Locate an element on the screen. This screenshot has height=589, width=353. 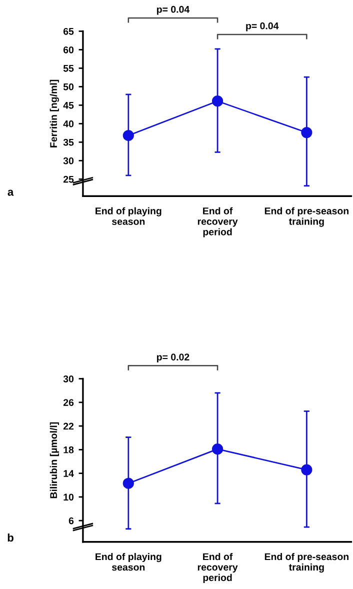
y-axis-title: Bilirubin [µmol/l] is located at coordinates (54, 460).